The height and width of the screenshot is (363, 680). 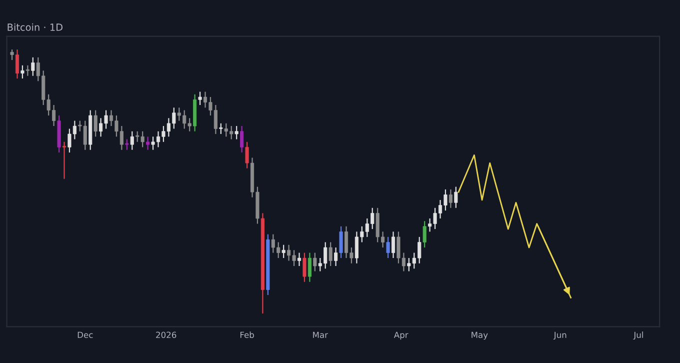 What do you see at coordinates (247, 335) in the screenshot?
I see `x-tick-label: Feb` at bounding box center [247, 335].